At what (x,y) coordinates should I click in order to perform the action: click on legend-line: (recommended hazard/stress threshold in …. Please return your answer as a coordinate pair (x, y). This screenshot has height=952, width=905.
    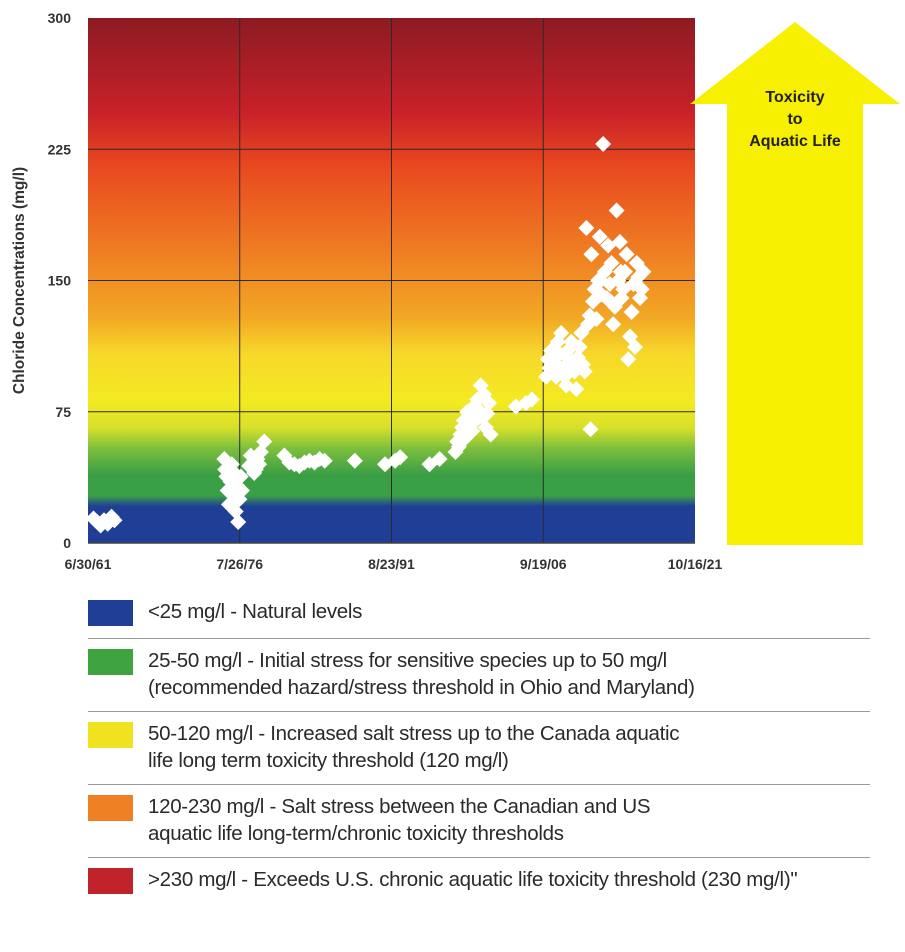
    Looking at the image, I should click on (421, 687).